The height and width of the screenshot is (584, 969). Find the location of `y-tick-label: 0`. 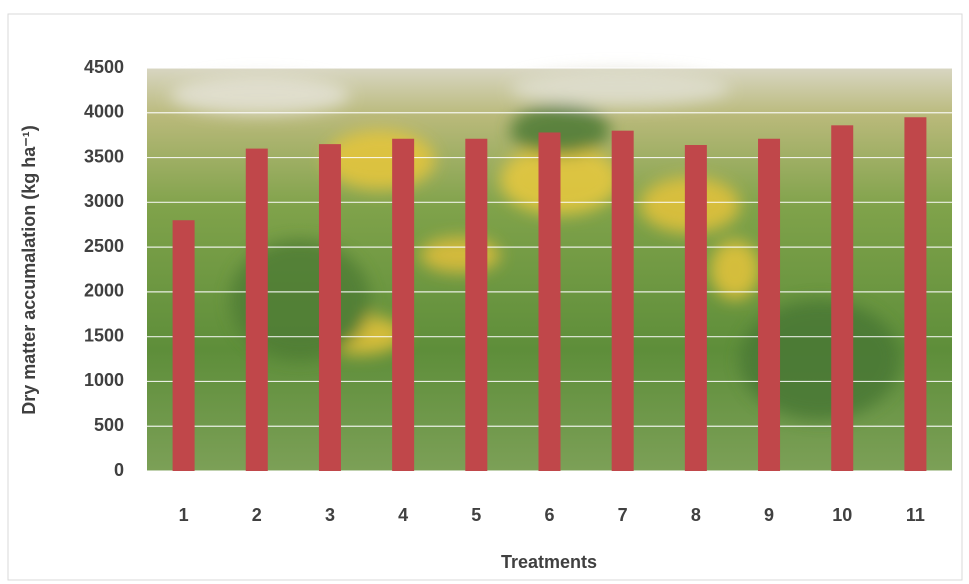

y-tick-label: 0 is located at coordinates (119, 470).